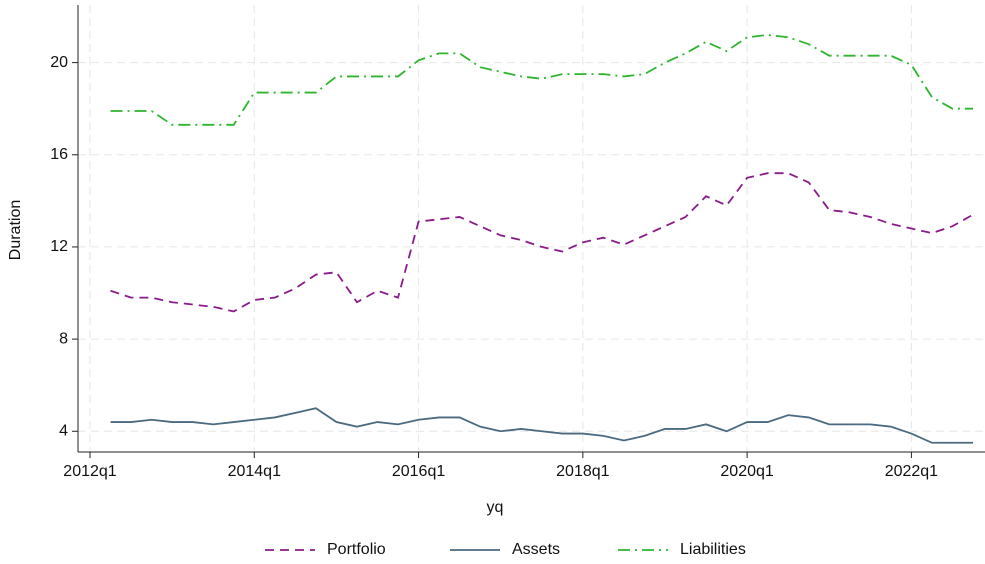  I want to click on x-tick-label: 2012q1, so click(89, 471).